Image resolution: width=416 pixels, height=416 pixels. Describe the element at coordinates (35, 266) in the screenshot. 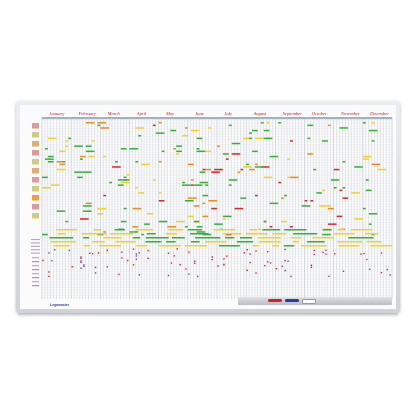

I see `legend-line` at that location.